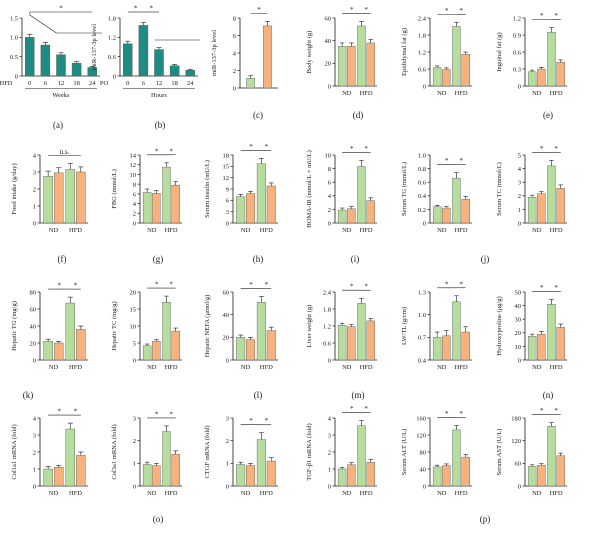 The image size is (600, 533). Describe the element at coordinates (422, 338) in the screenshot. I see `chart-m2-y-tick-label: 0.7` at that location.